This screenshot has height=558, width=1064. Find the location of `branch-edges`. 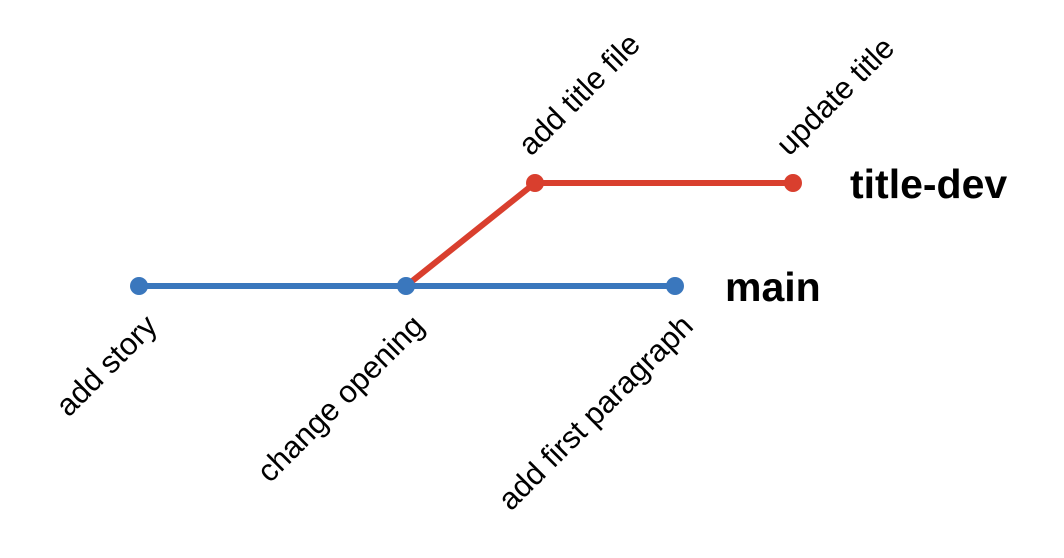

branch-edges is located at coordinates (466, 234).